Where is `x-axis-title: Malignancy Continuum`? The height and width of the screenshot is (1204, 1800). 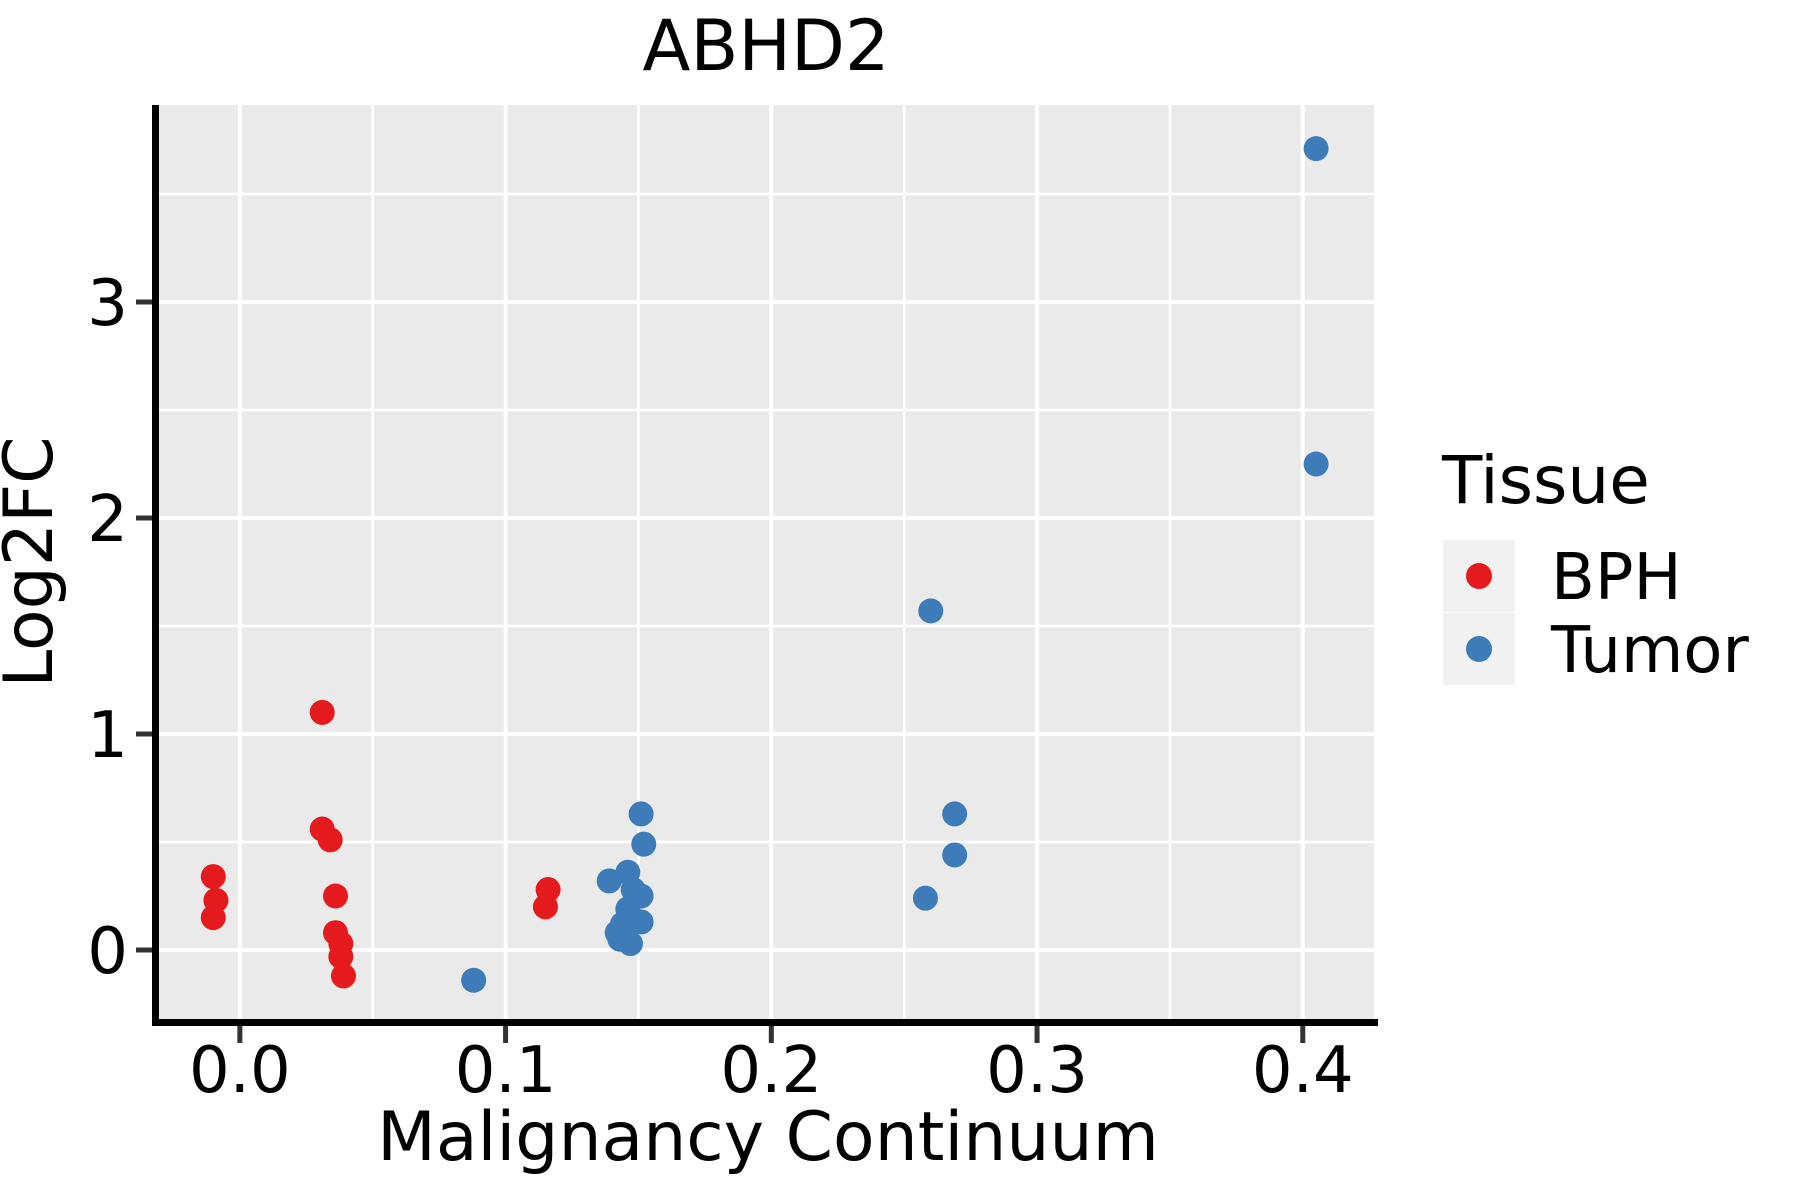
x-axis-title: Malignancy Continuum is located at coordinates (768, 1137).